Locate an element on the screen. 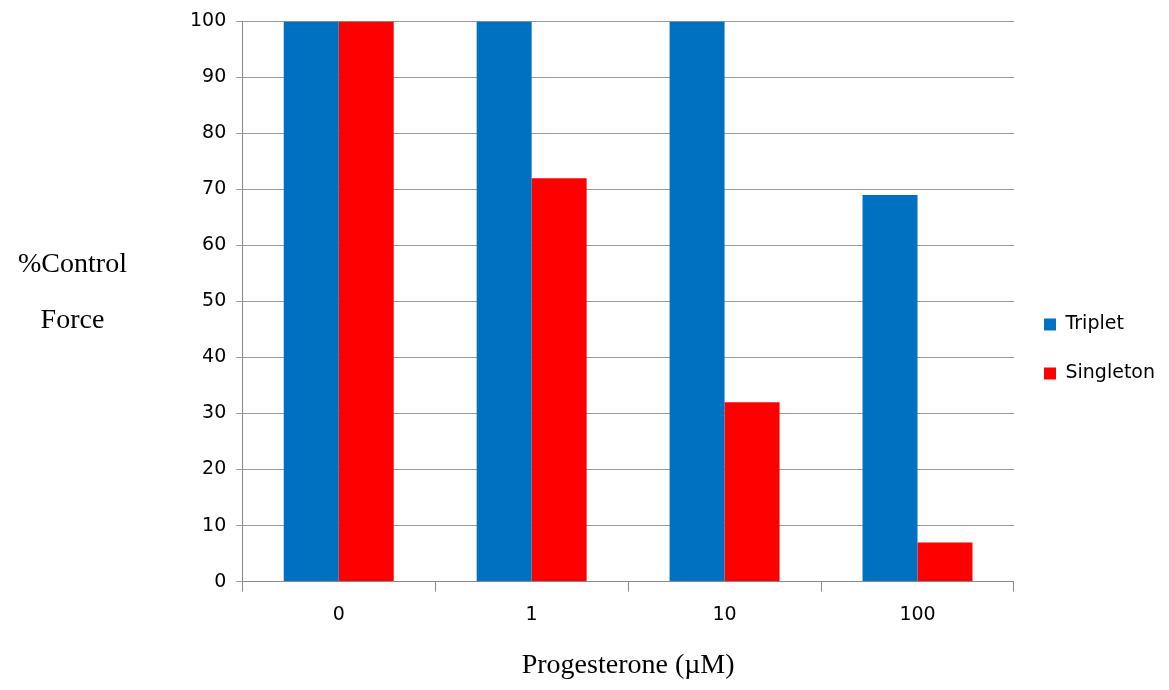  y-tick-label: 0 is located at coordinates (220, 579).